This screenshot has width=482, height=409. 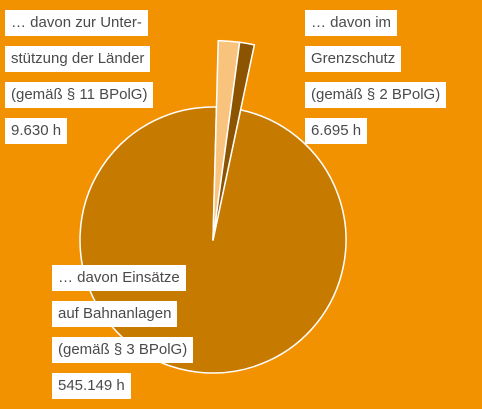 I want to click on label-line: 6.695 h, so click(x=336, y=131).